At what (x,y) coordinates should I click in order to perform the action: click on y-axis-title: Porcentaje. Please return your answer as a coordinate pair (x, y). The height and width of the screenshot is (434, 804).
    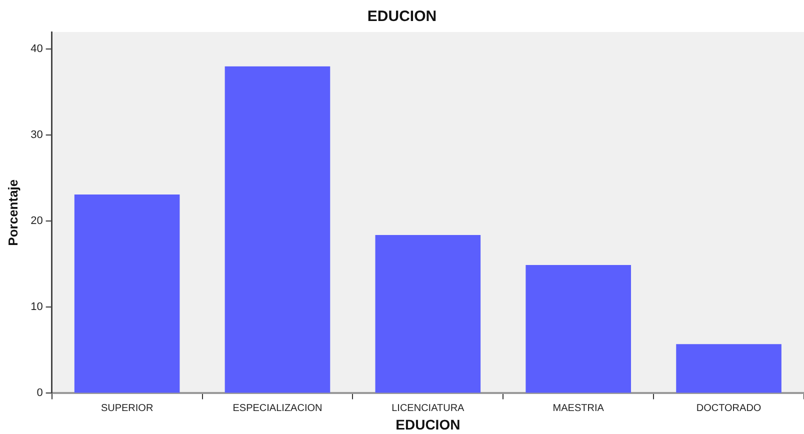
    Looking at the image, I should click on (12, 212).